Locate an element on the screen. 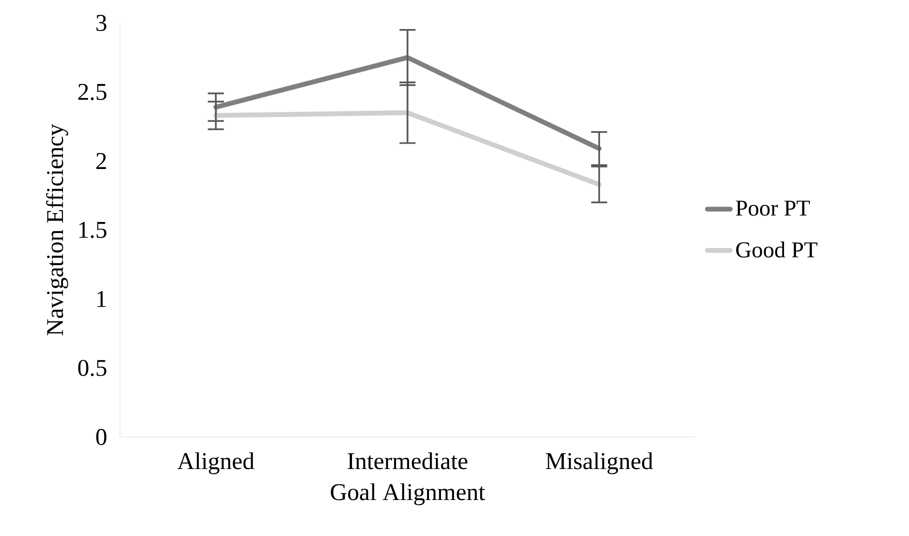 This screenshot has width=909, height=536. legend-label: Good PT is located at coordinates (777, 250).